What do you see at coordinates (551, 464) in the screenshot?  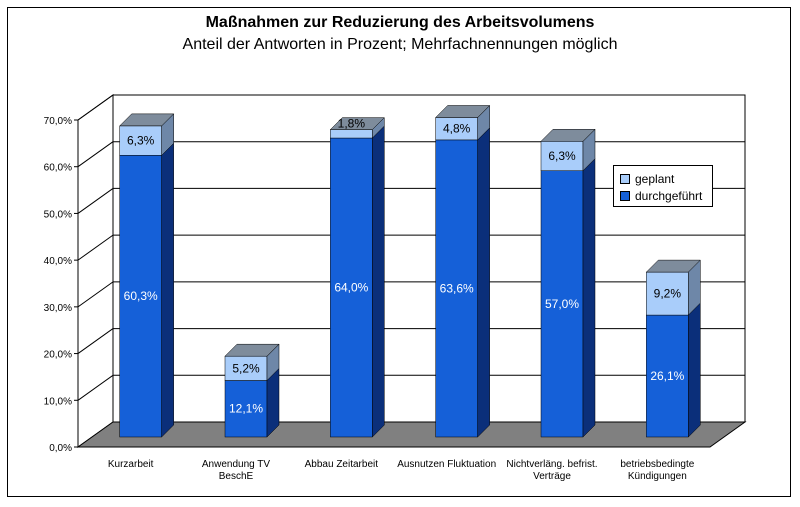 I see `x-tick-label: Nichtverläng. befrist.` at bounding box center [551, 464].